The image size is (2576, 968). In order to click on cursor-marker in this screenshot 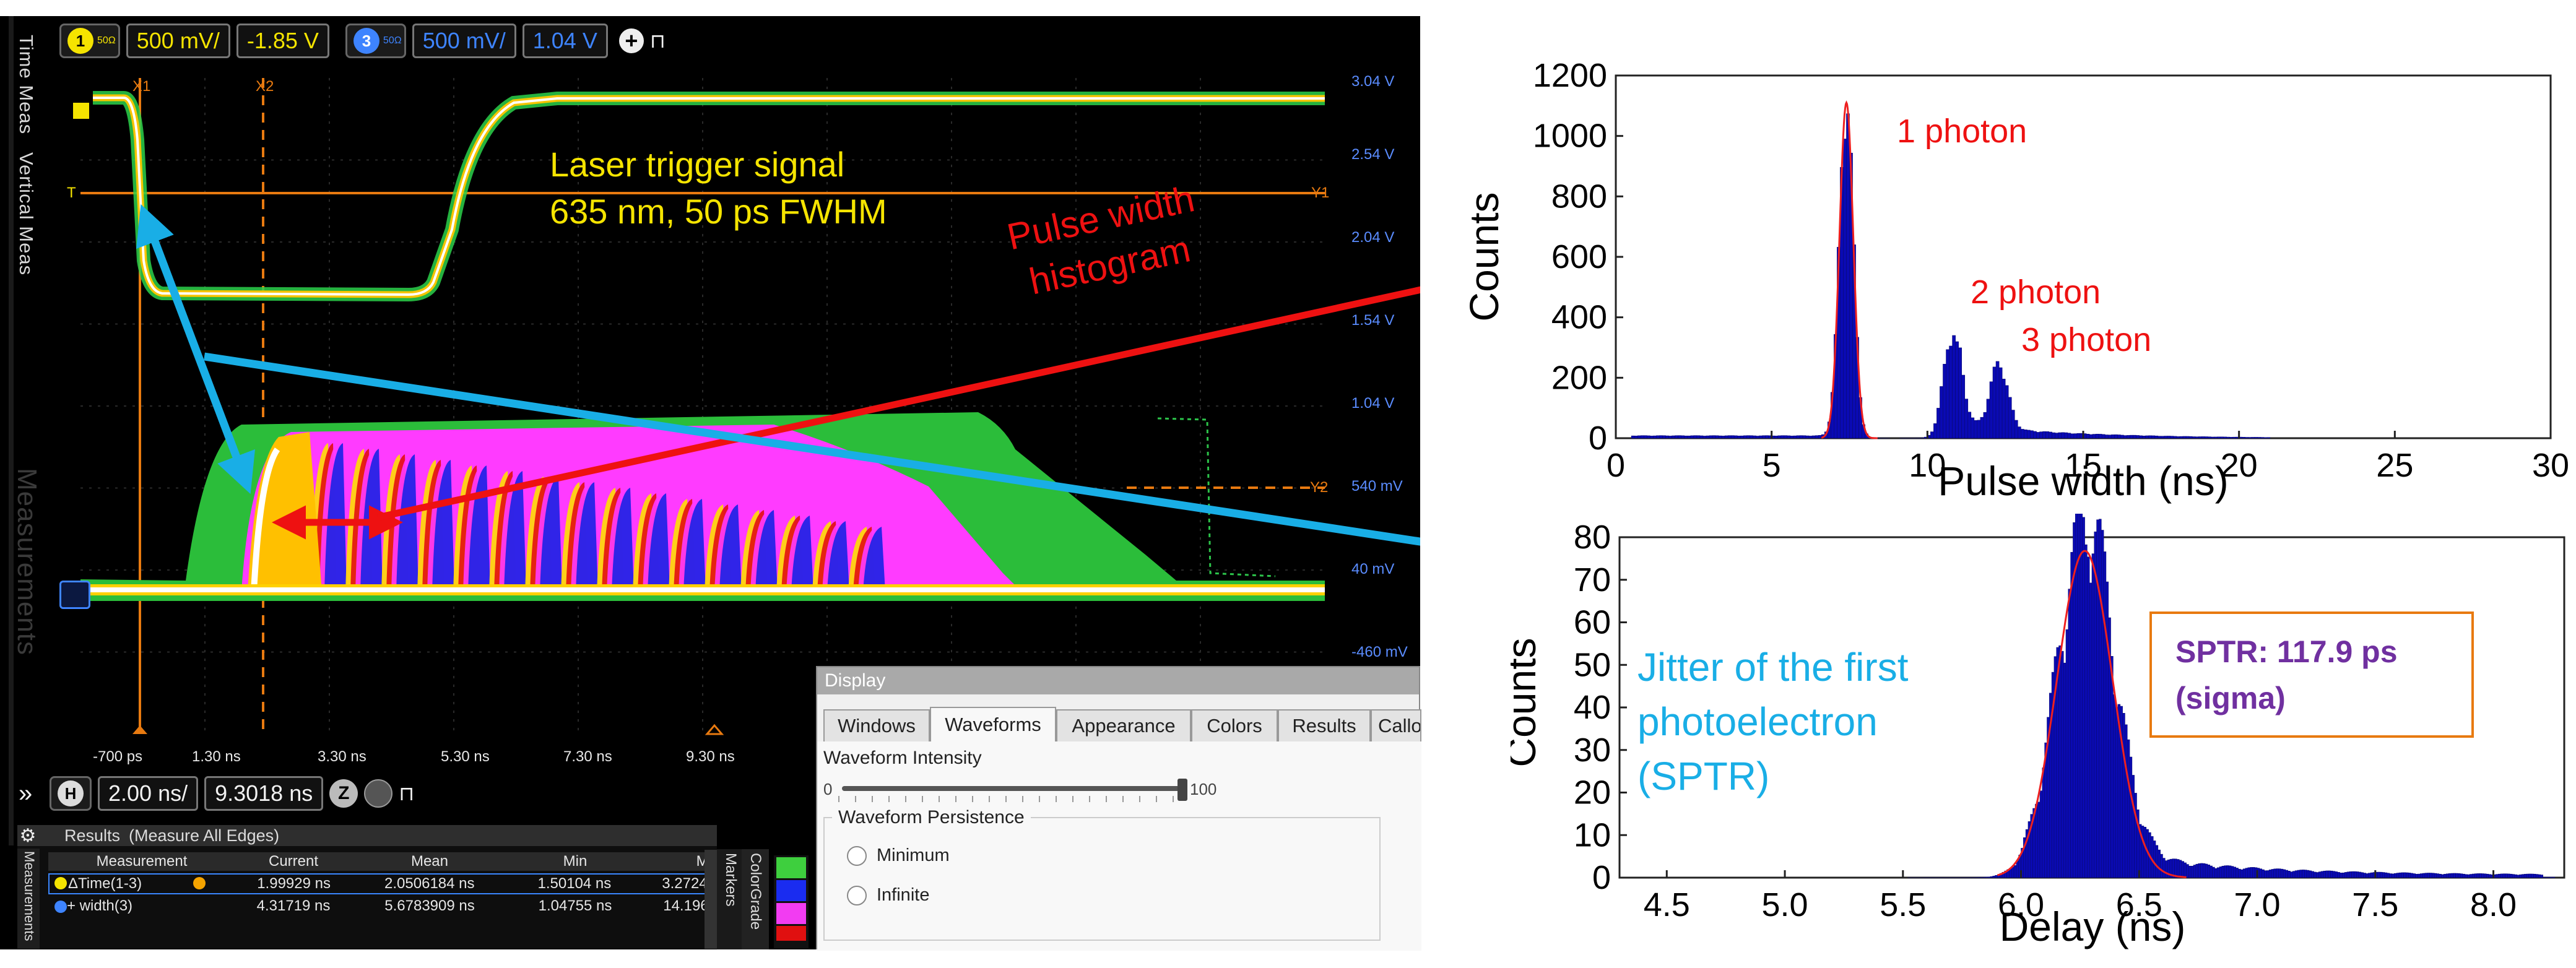, I will do `click(714, 729)`.